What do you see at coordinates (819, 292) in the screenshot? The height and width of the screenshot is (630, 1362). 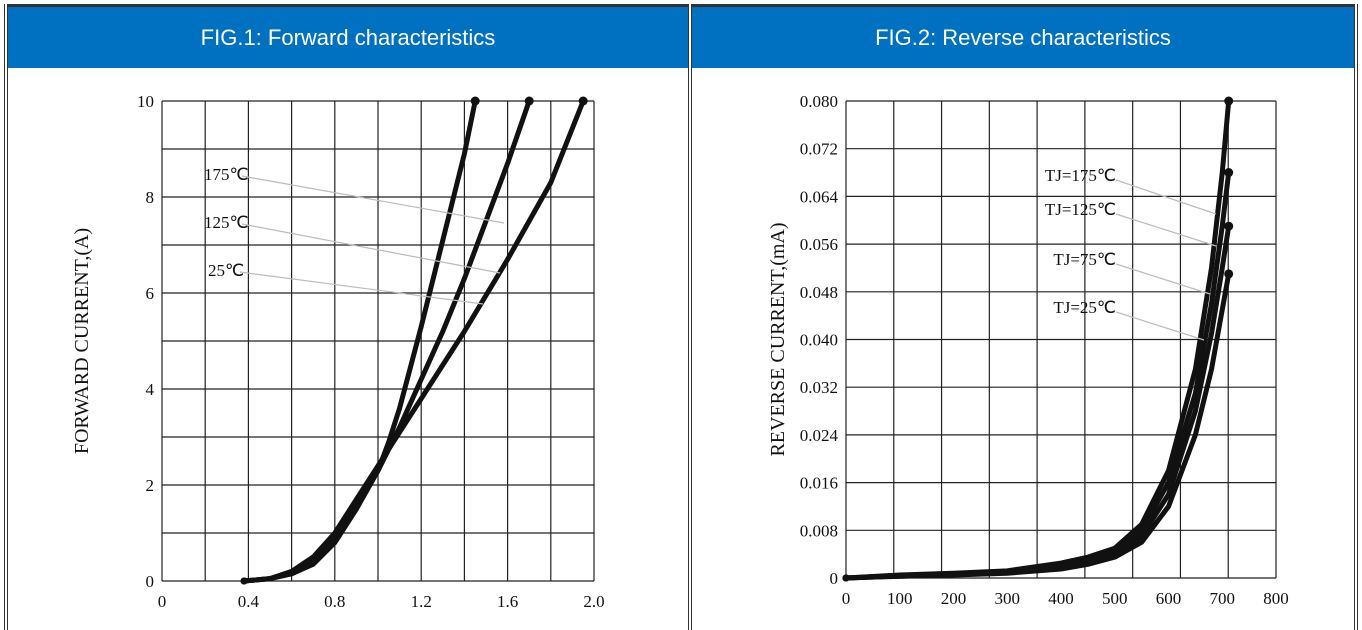 I see `y-tick-label: 0.048` at bounding box center [819, 292].